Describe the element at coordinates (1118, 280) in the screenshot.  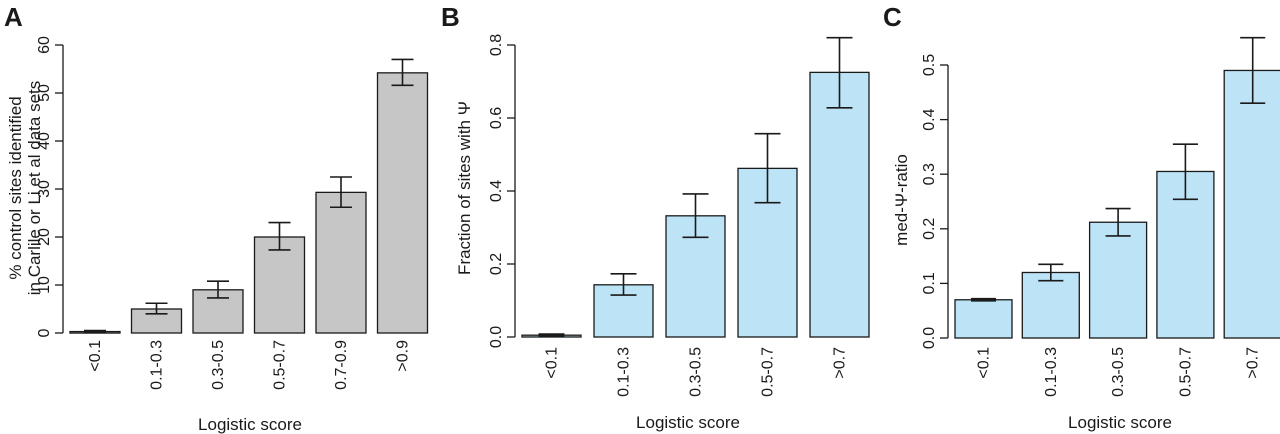
I see `bar-0.30.5` at that location.